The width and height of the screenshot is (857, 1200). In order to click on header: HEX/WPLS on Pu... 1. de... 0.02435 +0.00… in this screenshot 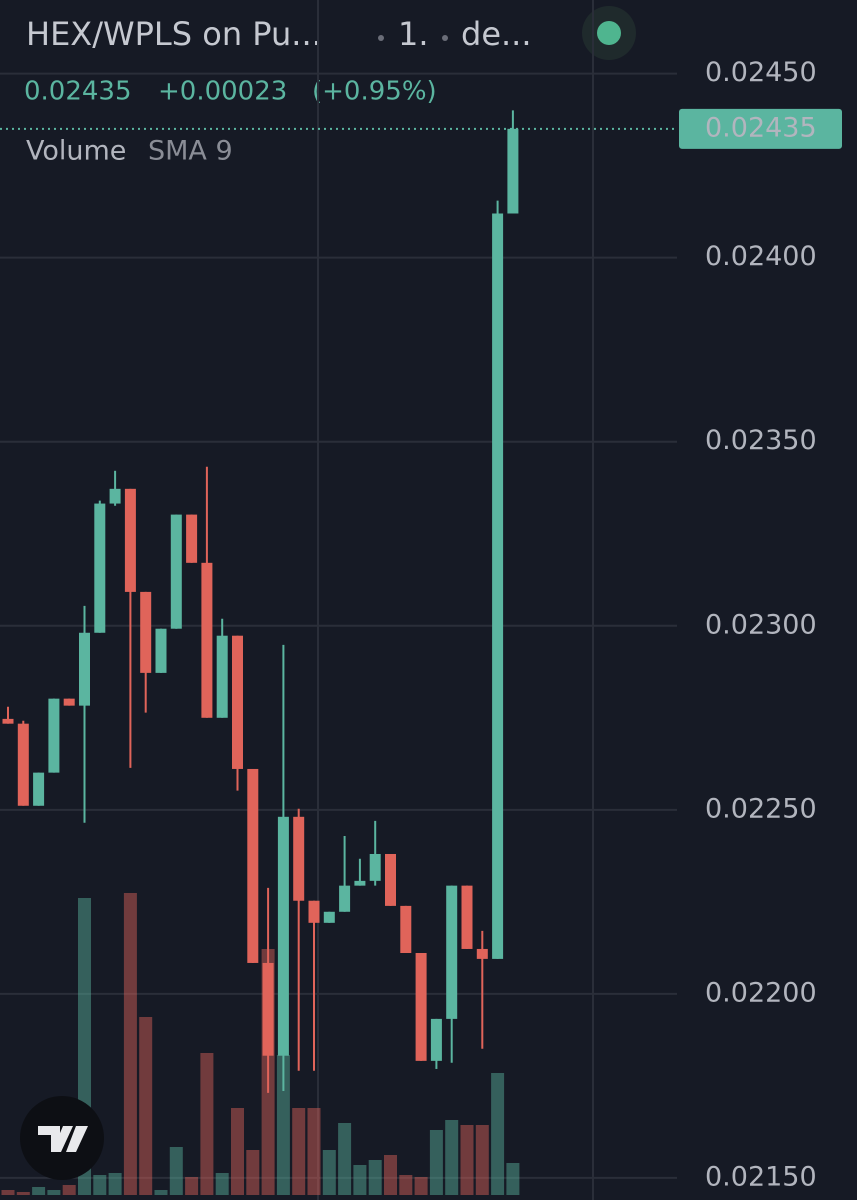, I will do `click(330, 86)`.